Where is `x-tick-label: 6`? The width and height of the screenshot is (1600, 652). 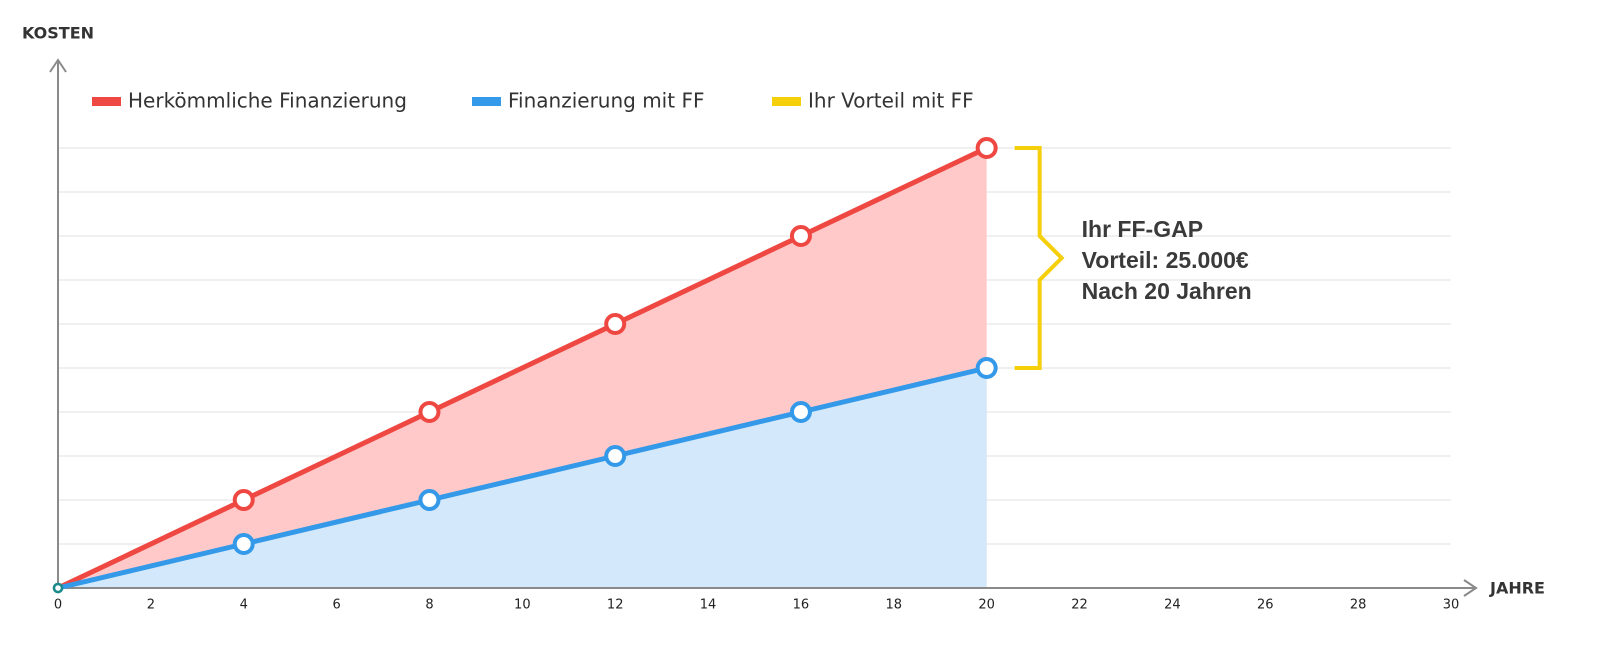 x-tick-label: 6 is located at coordinates (336, 605).